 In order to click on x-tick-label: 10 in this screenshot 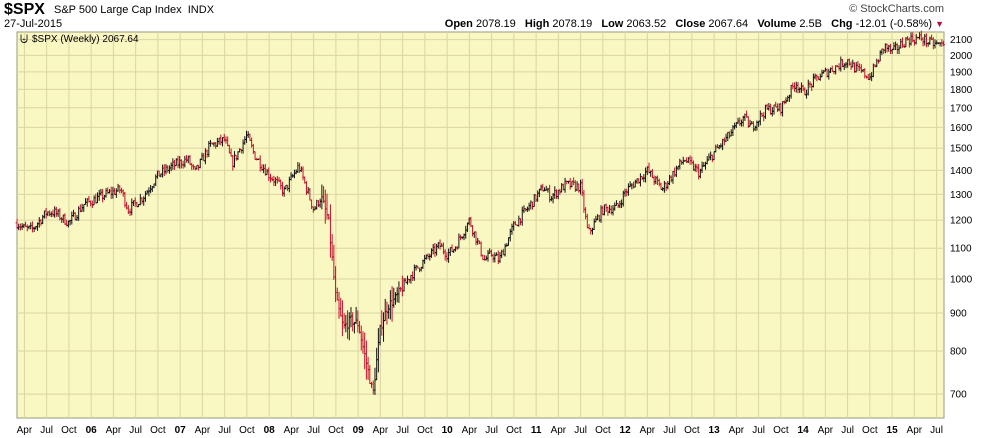, I will do `click(448, 430)`.